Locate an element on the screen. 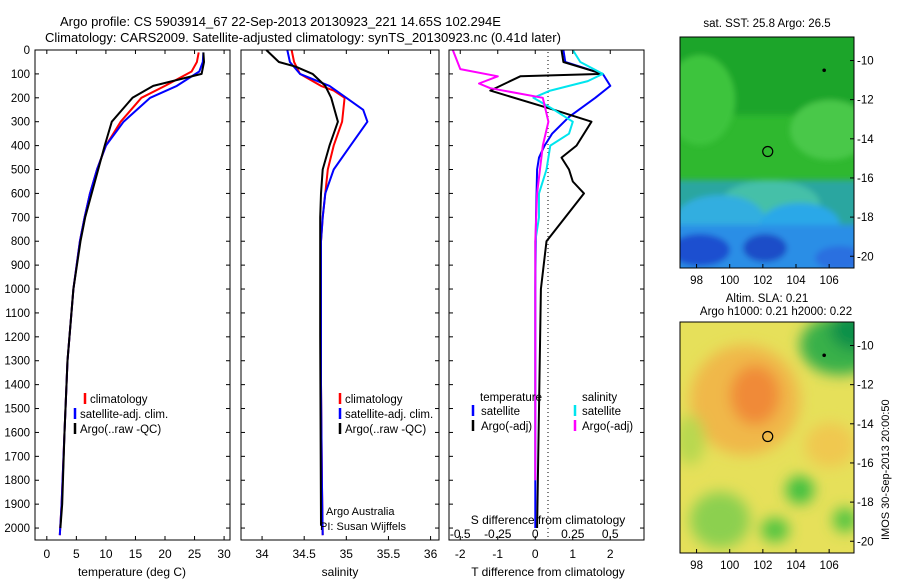  y-tick-label: 400 is located at coordinates (20, 147).